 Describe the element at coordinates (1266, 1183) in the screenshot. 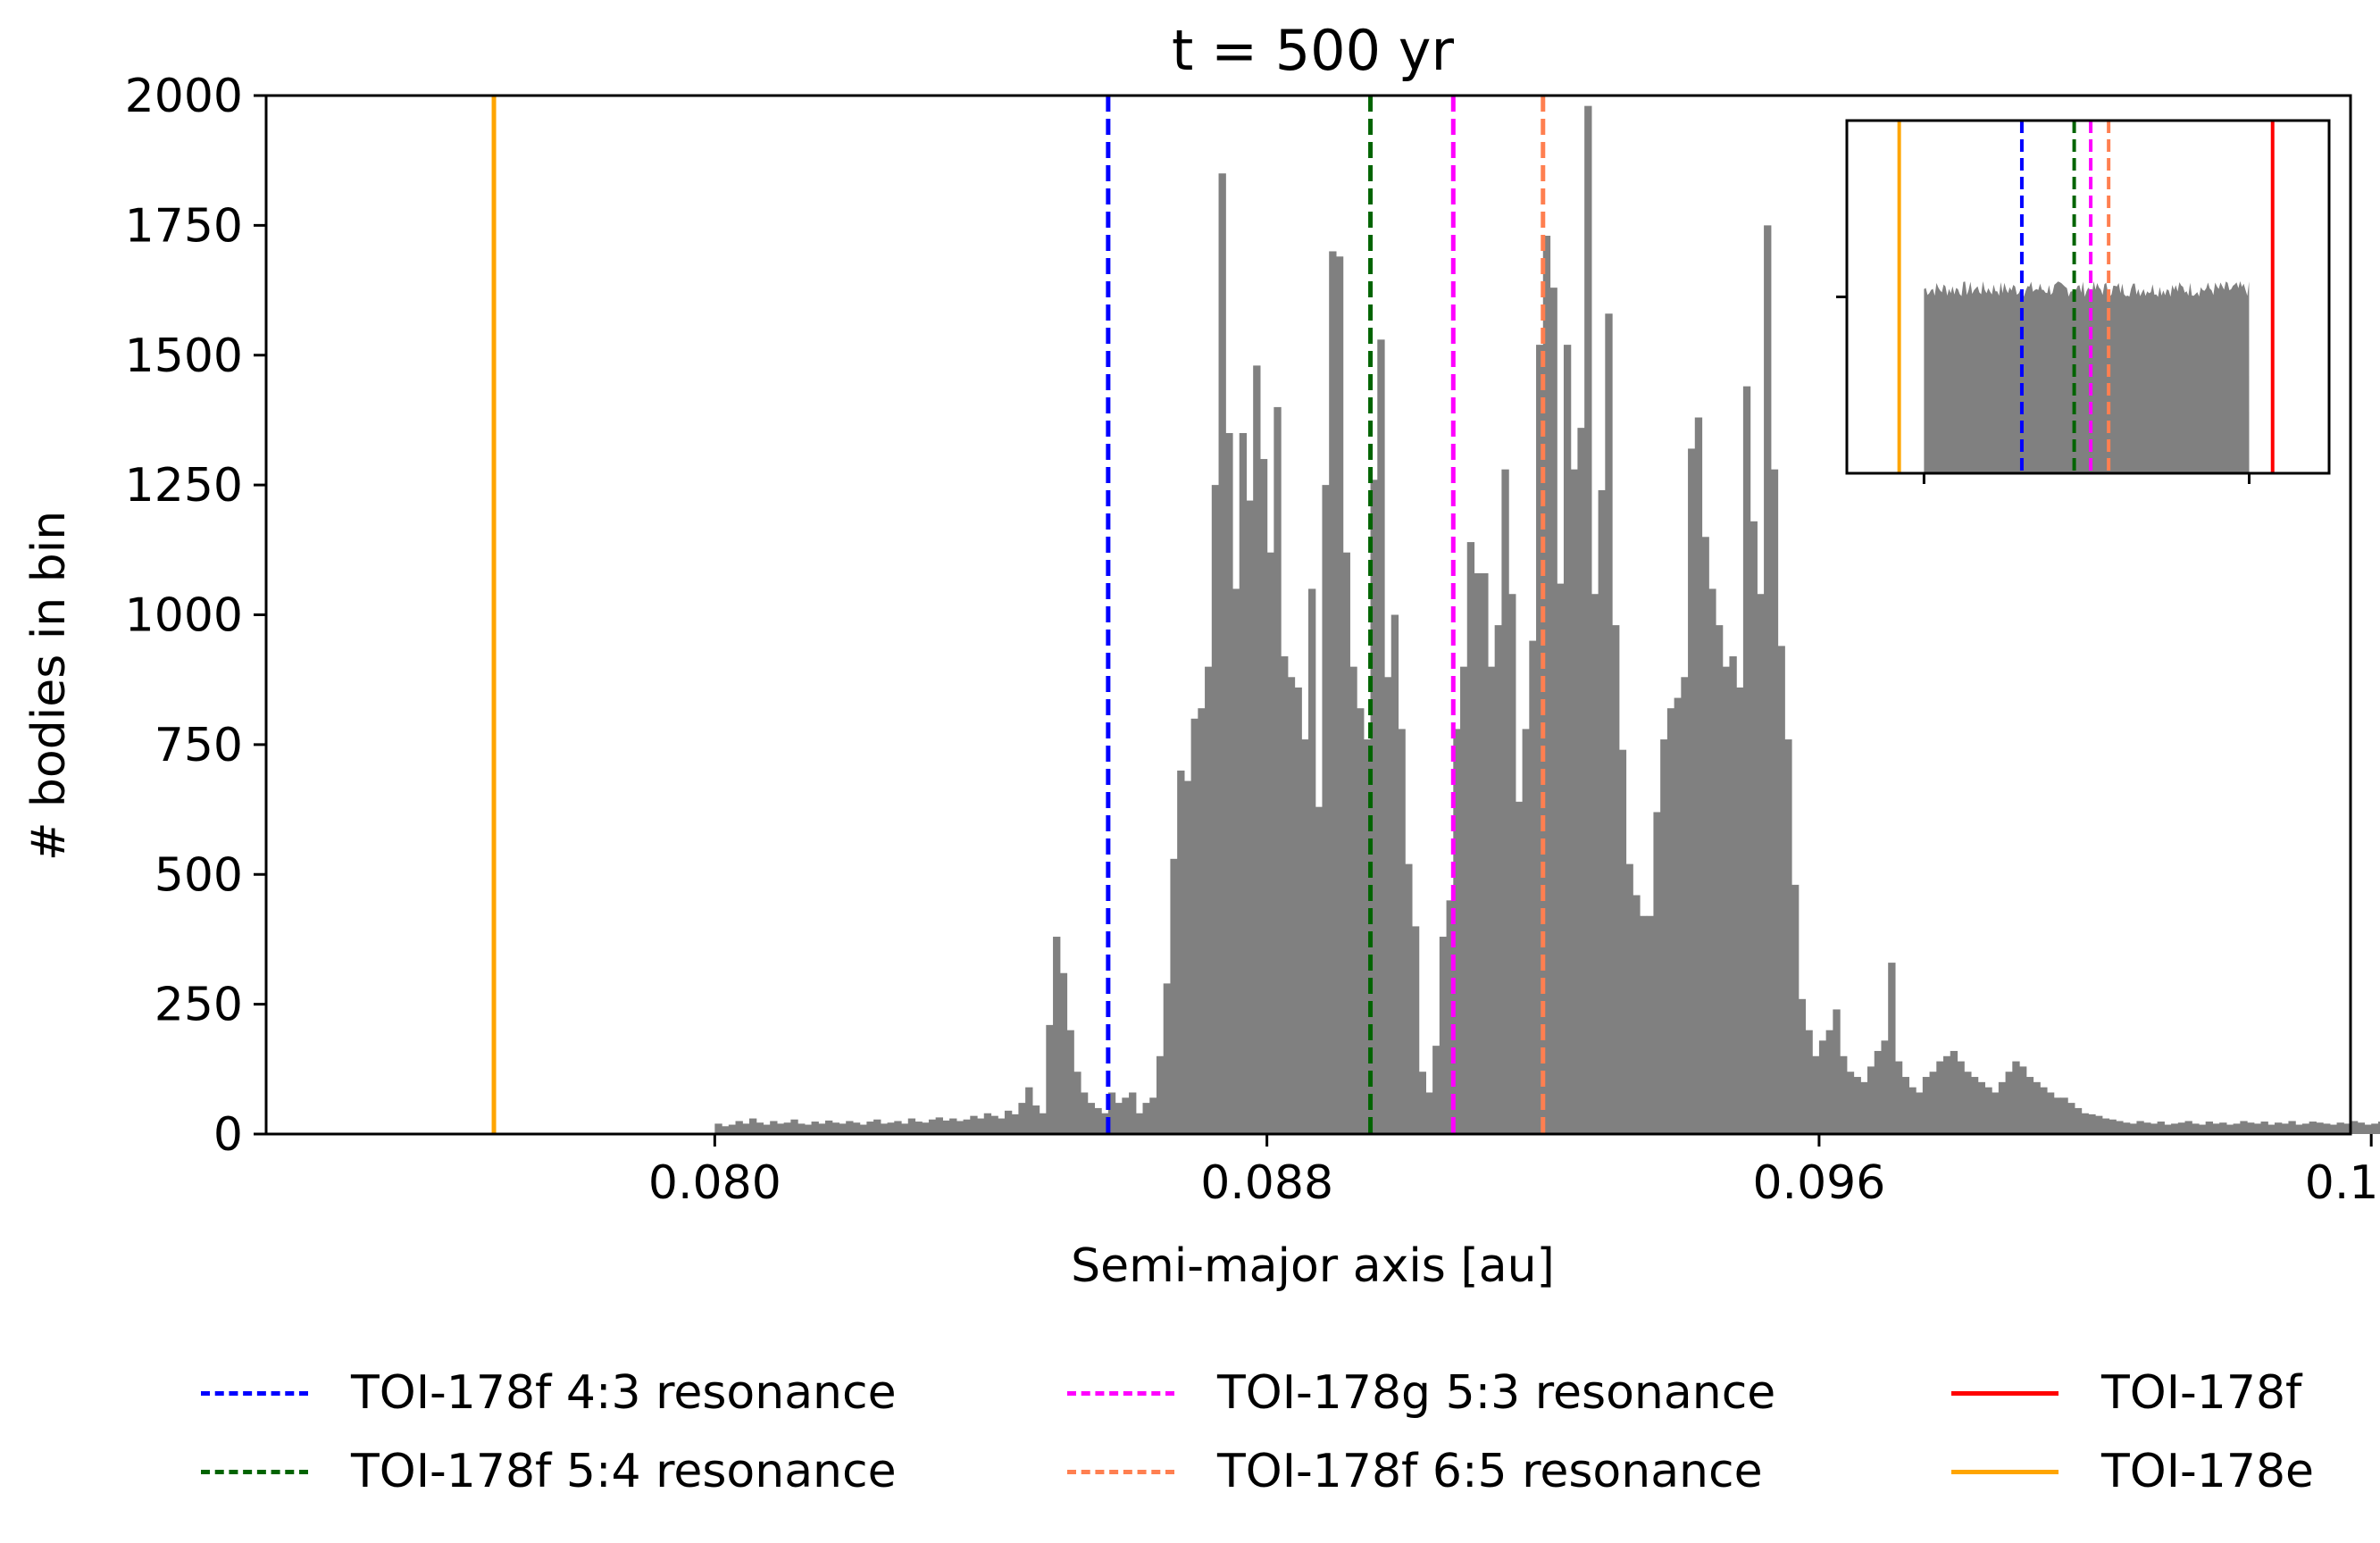

I see `x-tick-label: 0.088` at that location.